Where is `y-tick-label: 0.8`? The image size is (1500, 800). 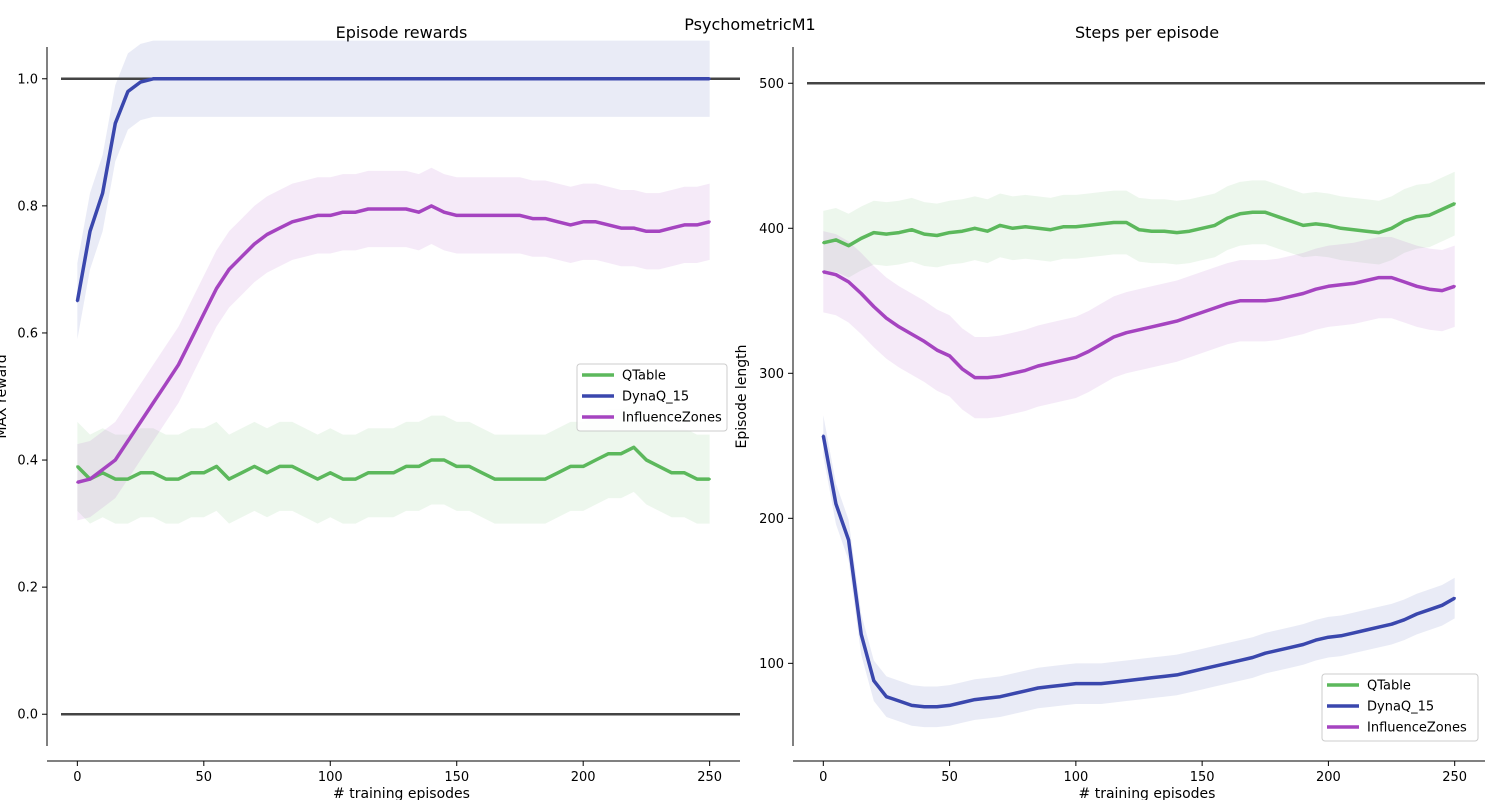
y-tick-label: 0.8 is located at coordinates (27, 206).